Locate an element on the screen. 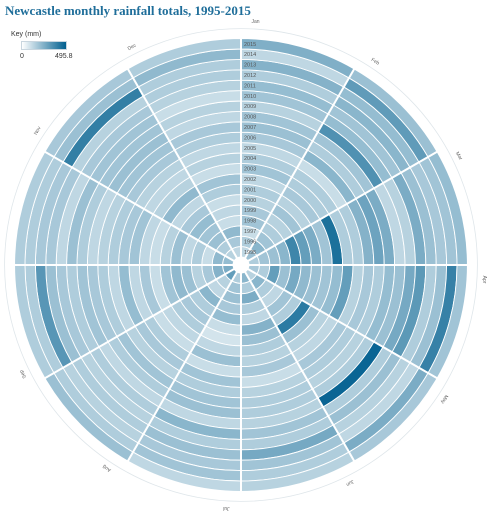 The height and width of the screenshot is (512, 497). year-label: 2011 is located at coordinates (250, 86).